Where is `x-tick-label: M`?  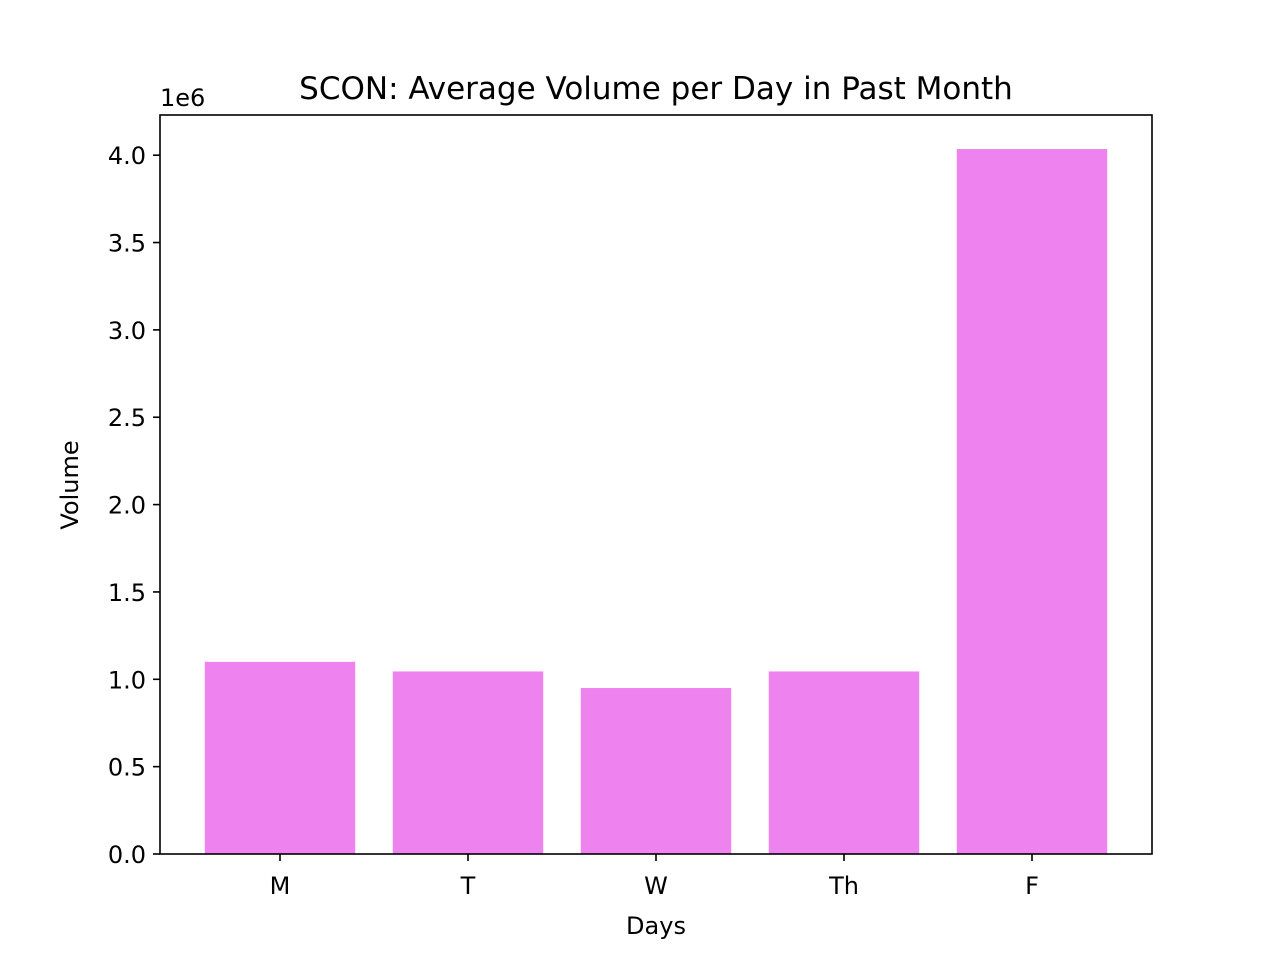
x-tick-label: M is located at coordinates (280, 886).